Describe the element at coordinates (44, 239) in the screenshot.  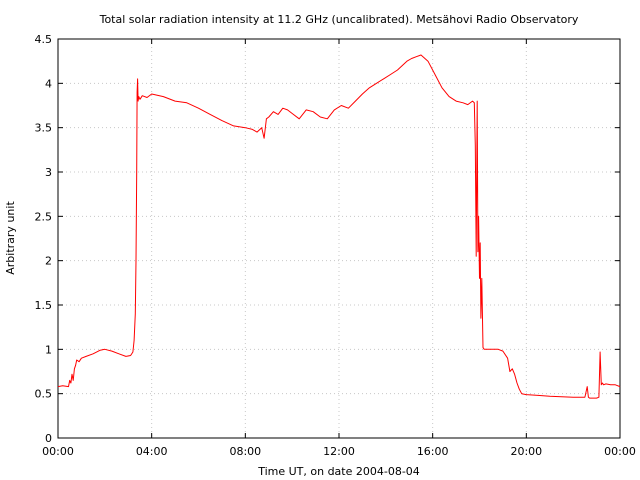
I see `y-tick-labels: 0 0.5 1 1.5 2 2.5 3 3.5 4 4.5` at that location.